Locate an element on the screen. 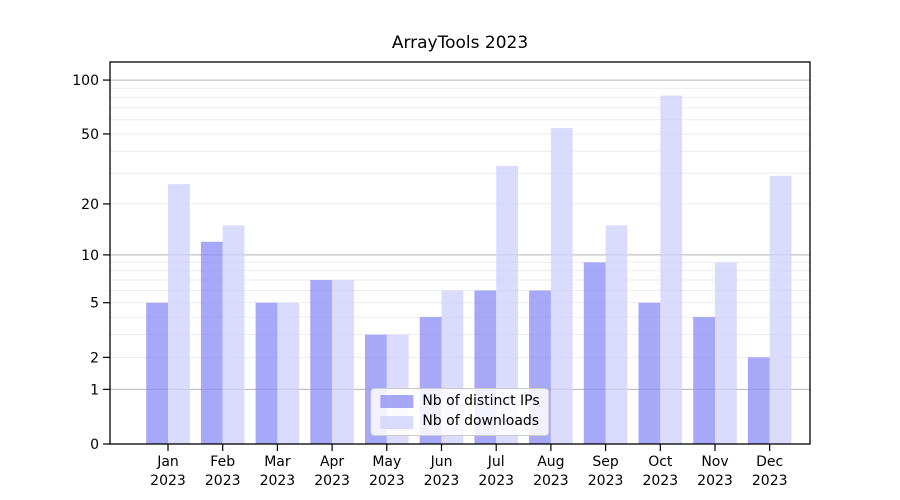  x-tick-label: Jan 2023 is located at coordinates (168, 471).